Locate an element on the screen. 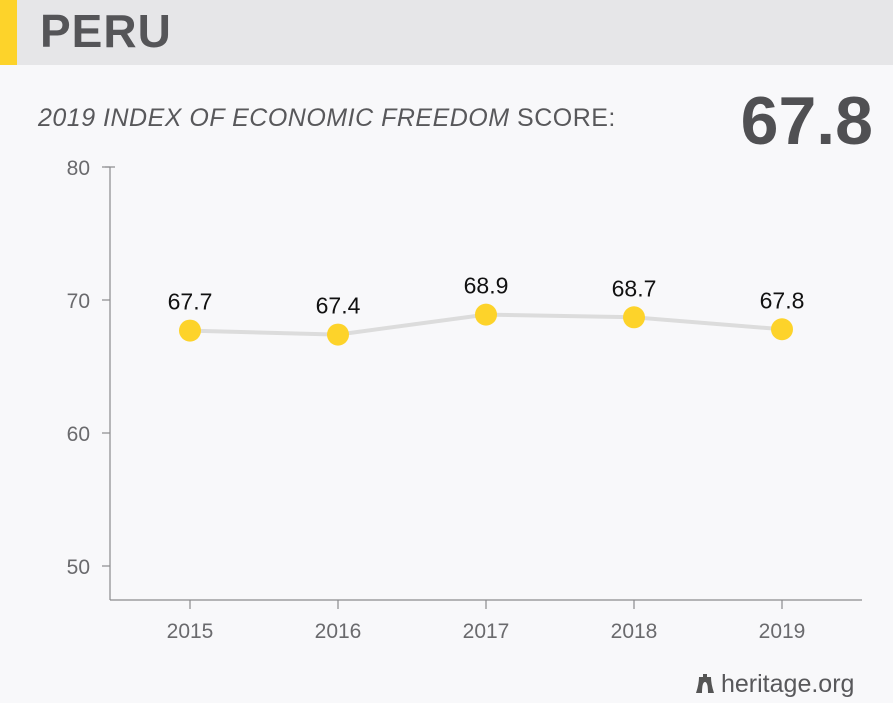 Image resolution: width=893 pixels, height=703 pixels. caption-italic: 2019 INDEX OF ECONOMIC FREEDOM is located at coordinates (274, 118).